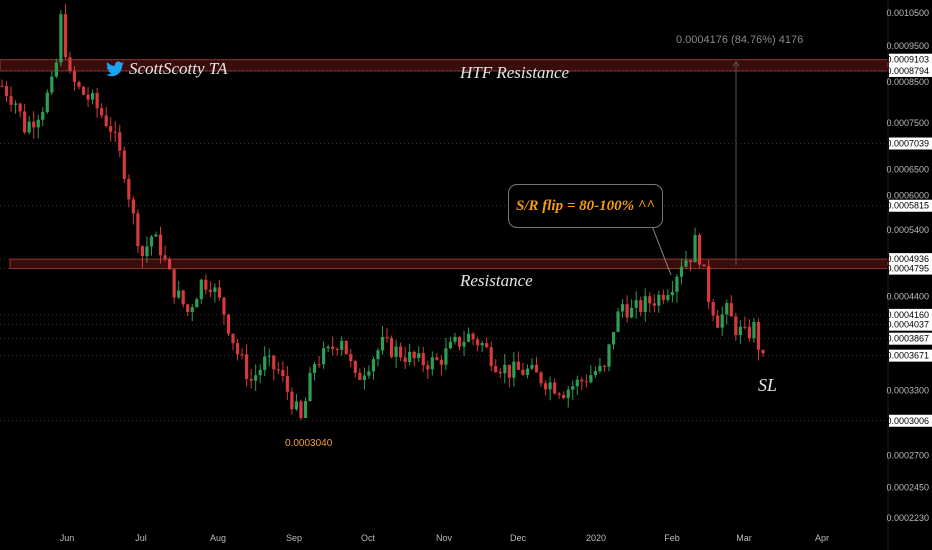  I want to click on x-tick-label: Nov, so click(444, 538).